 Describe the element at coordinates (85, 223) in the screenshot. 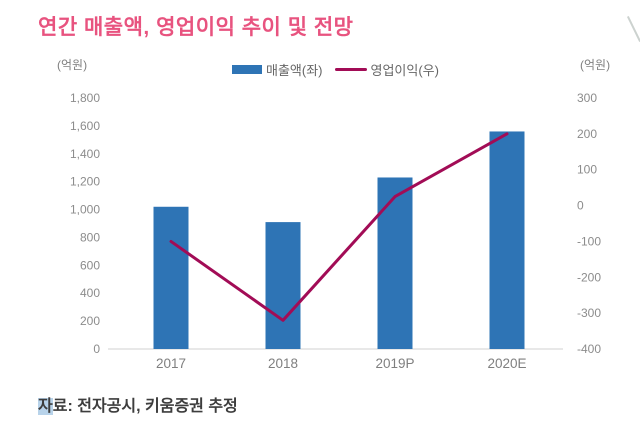

I see `left-axis-ticks: 0 200 400 600 800 1,000 1,200 1,400 1,600 1,800` at that location.